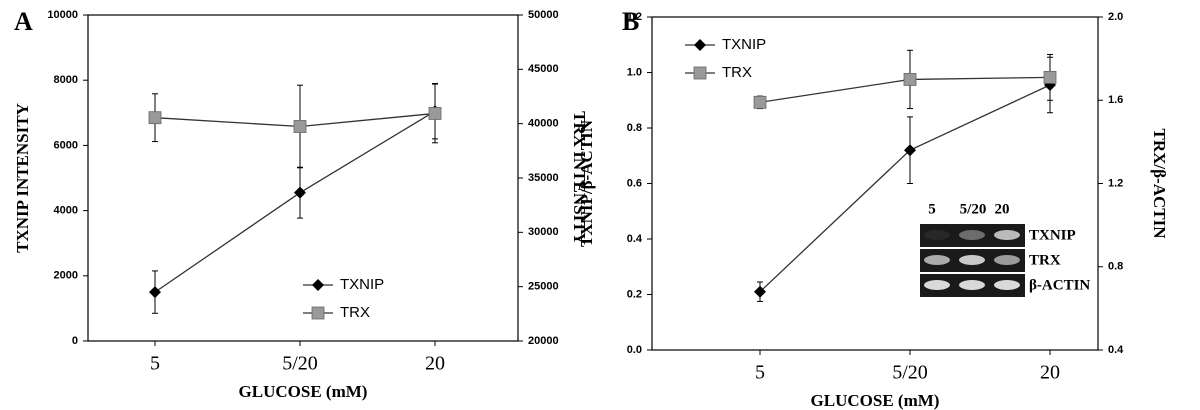  Describe the element at coordinates (23, 21) in the screenshot. I see `panel-letter: A` at that location.